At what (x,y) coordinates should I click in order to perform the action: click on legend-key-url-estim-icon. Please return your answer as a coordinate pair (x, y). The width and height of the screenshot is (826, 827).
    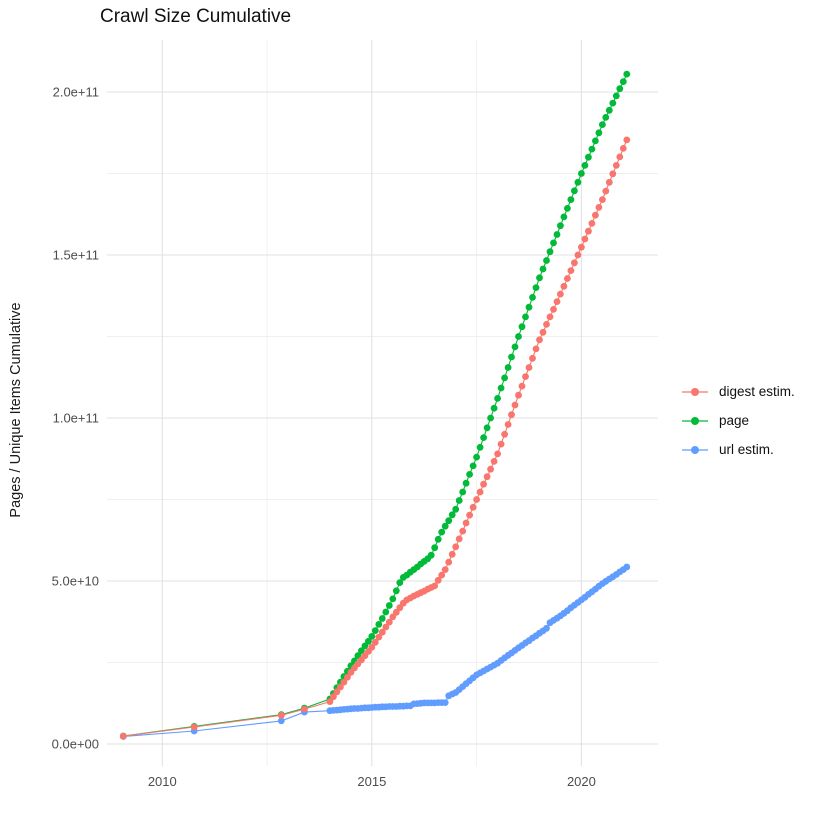
    Looking at the image, I should click on (695, 449).